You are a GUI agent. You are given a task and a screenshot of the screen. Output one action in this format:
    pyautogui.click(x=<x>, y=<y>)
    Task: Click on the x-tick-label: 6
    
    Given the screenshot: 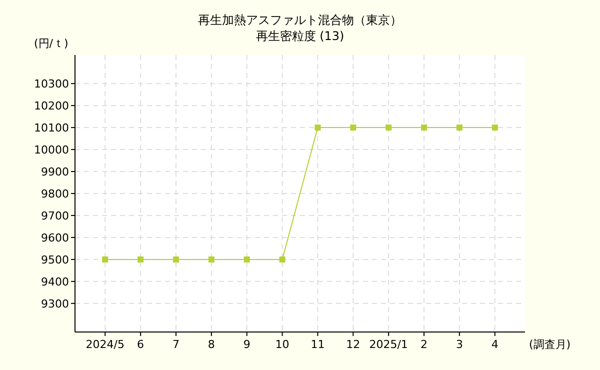 What is the action you would take?
    pyautogui.click(x=140, y=344)
    